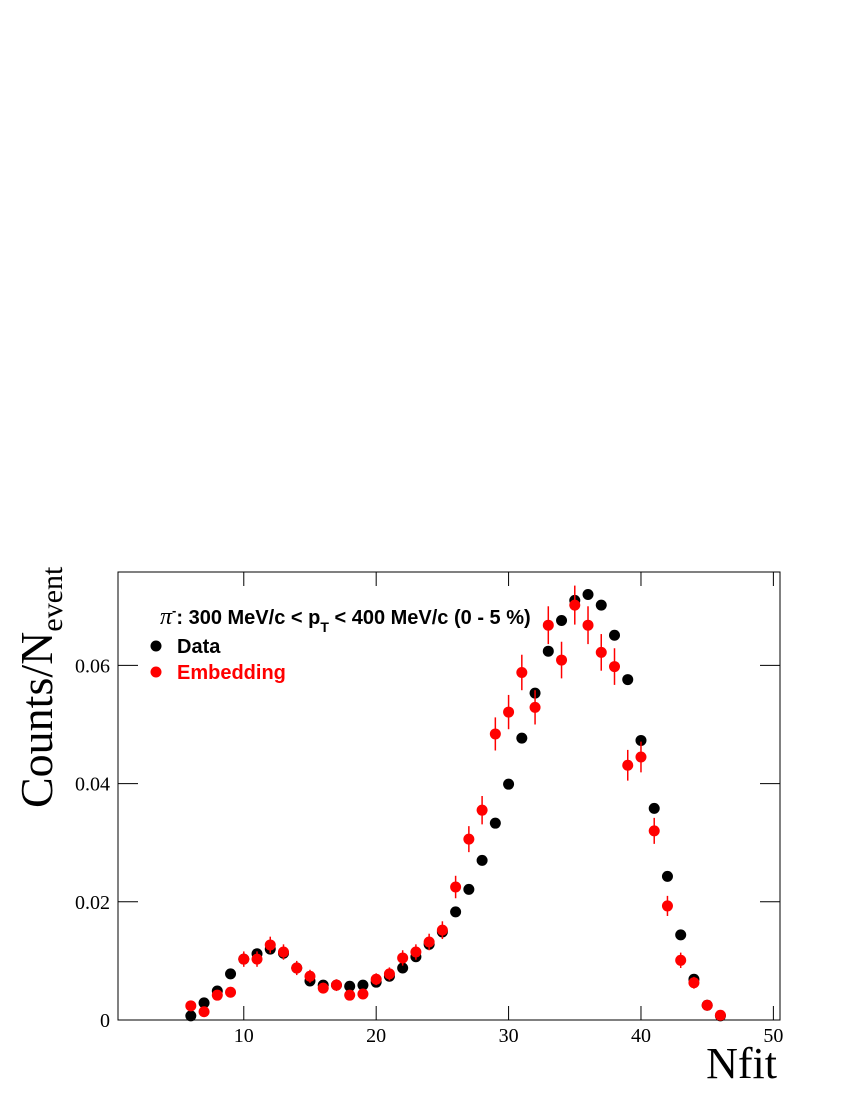 The height and width of the screenshot is (1100, 850). I want to click on y-tick-label: 0.02, so click(92, 903).